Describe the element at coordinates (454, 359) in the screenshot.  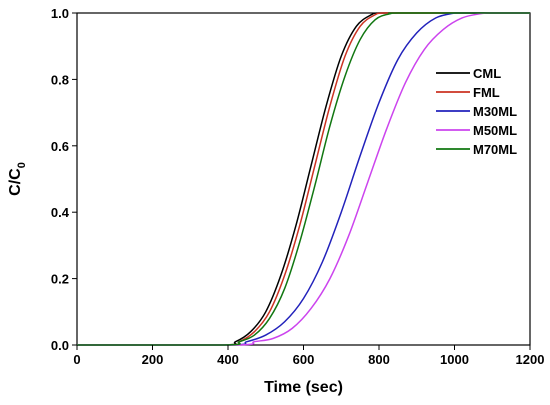
I see `x-tick-label: 1000` at that location.